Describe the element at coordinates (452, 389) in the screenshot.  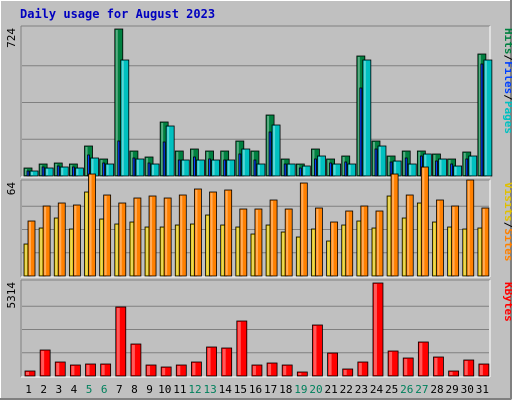
I see `day-label-29: 29` at that location.